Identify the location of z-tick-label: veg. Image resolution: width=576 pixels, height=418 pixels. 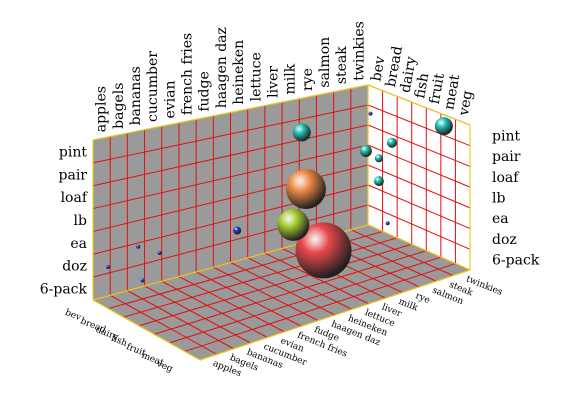
(466, 103).